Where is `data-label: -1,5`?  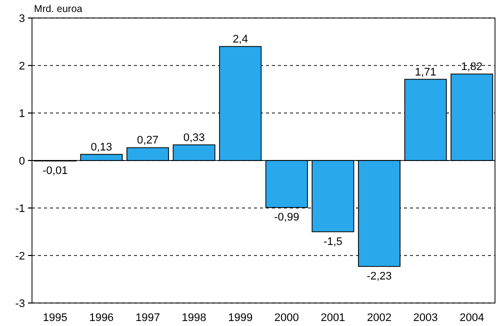 data-label: -1,5 is located at coordinates (332, 242).